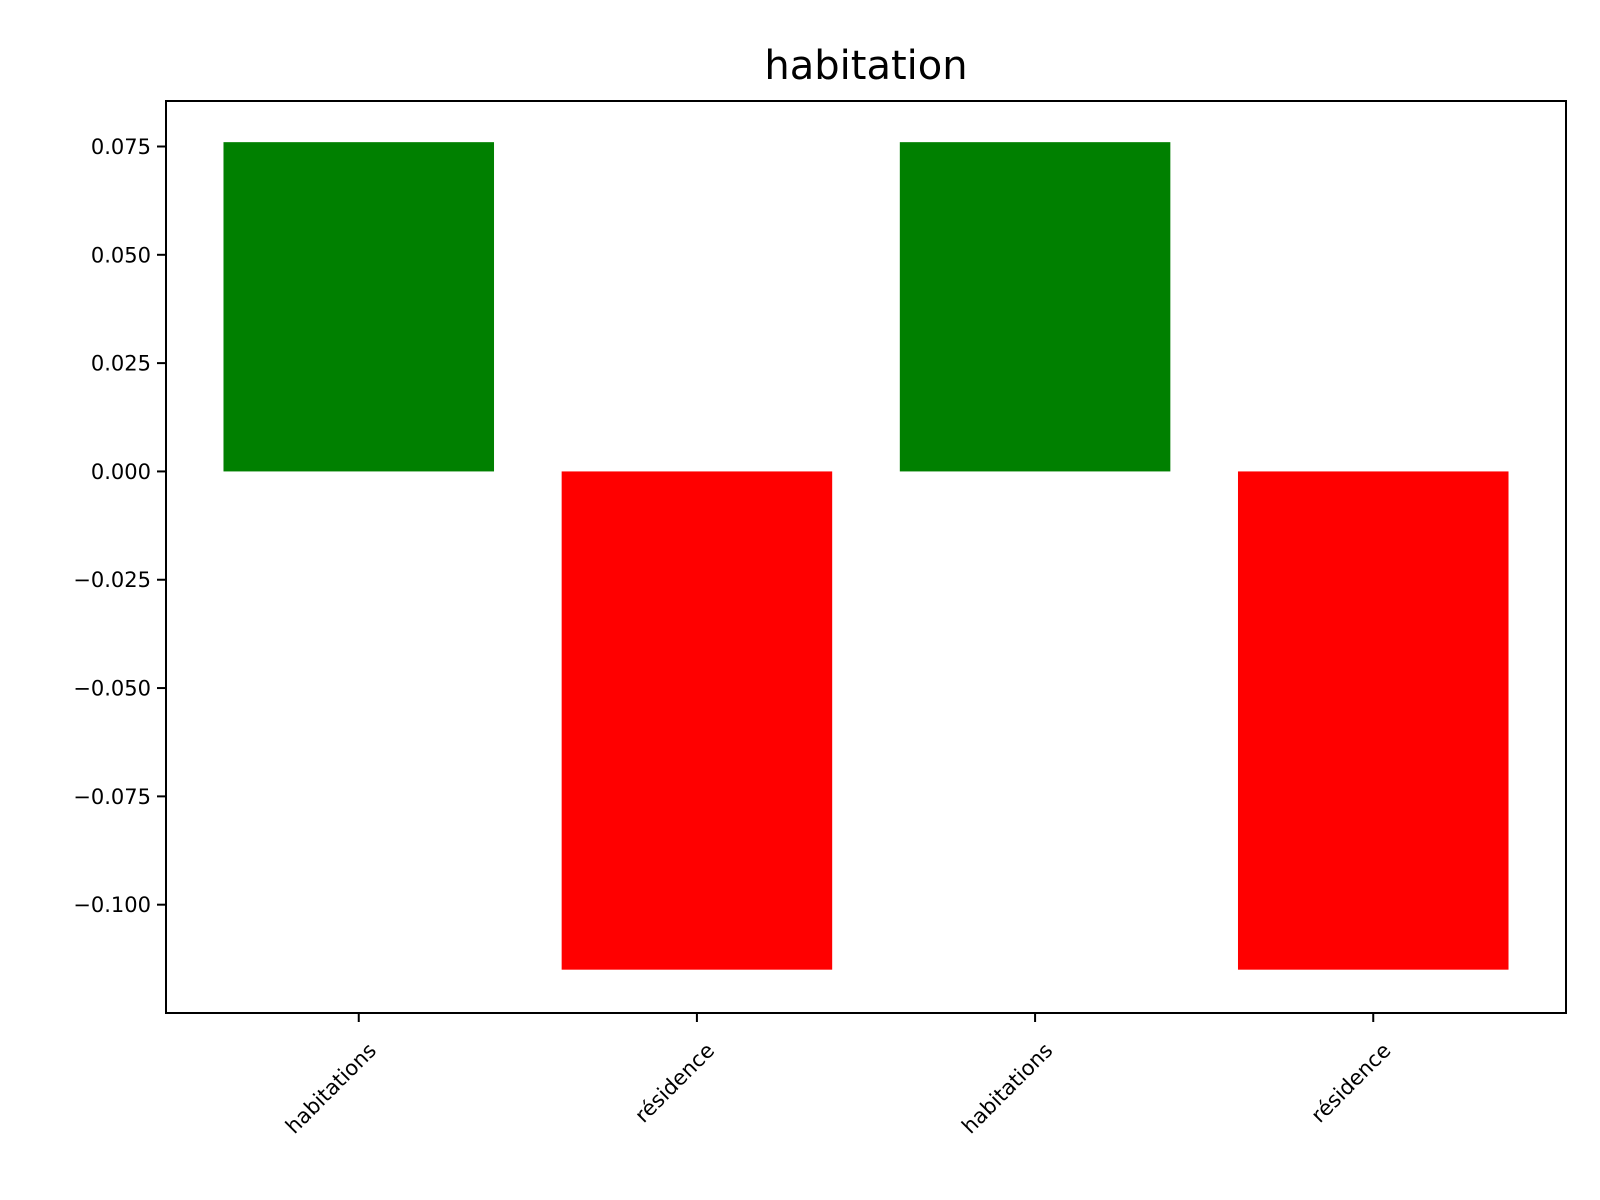 Image resolution: width=1600 pixels, height=1200 pixels. I want to click on y-tick-label-3: 0.025, so click(121, 364).